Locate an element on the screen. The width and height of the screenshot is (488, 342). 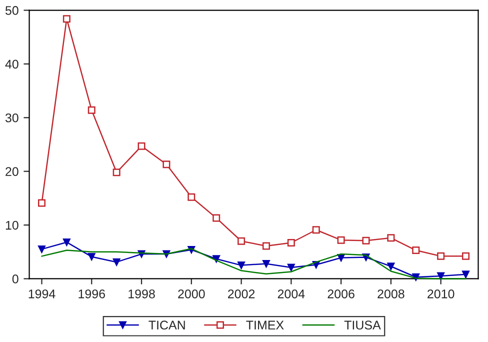
x-tick-label: 2004 is located at coordinates (291, 293).